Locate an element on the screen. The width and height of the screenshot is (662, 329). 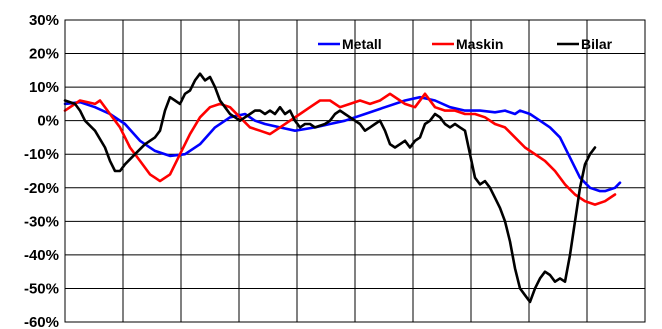
legend: Metall Maskin Bilar is located at coordinates (465, 44).